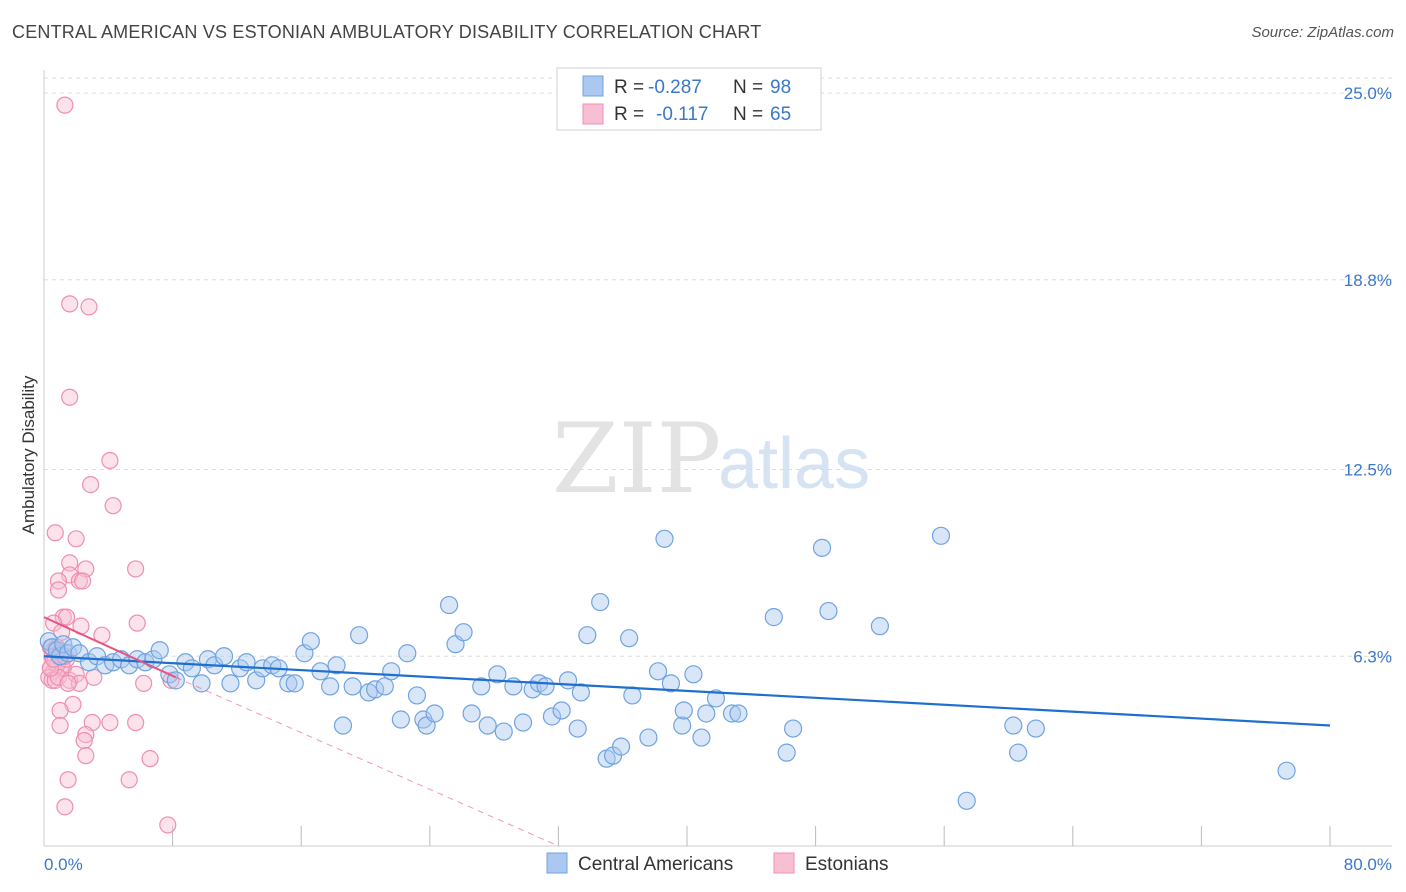 The height and width of the screenshot is (892, 1406). I want to click on legend-r-value-2: -0.117, so click(682, 114).